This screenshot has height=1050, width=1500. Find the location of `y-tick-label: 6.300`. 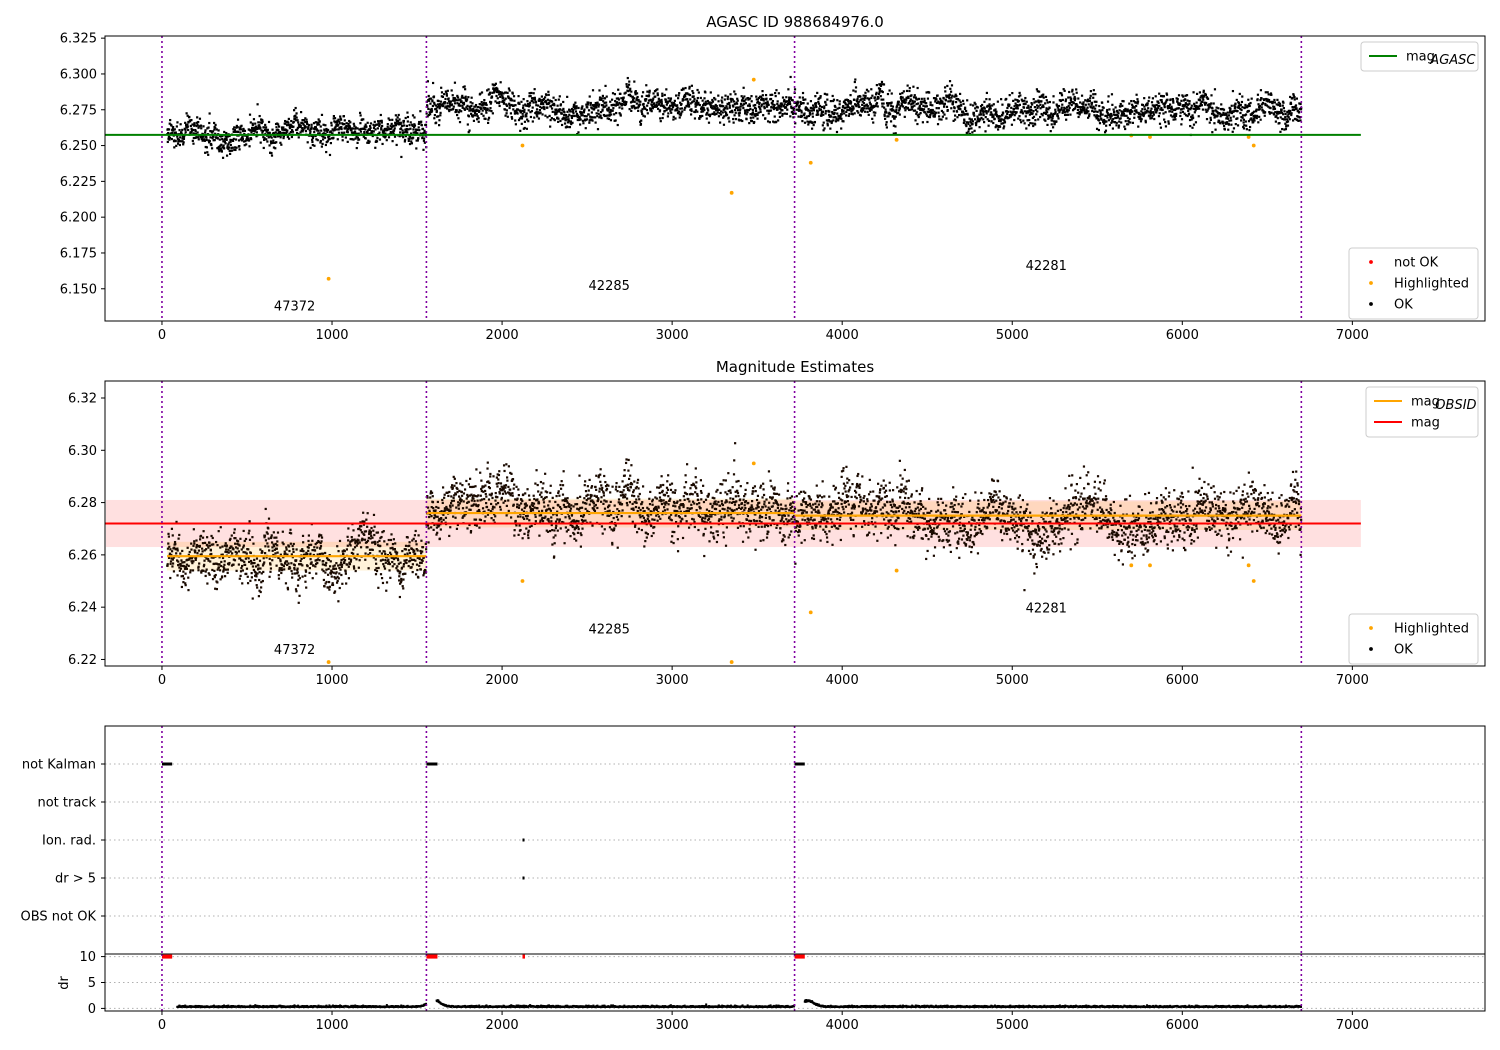

y-tick-label: 6.300 is located at coordinates (78, 74).